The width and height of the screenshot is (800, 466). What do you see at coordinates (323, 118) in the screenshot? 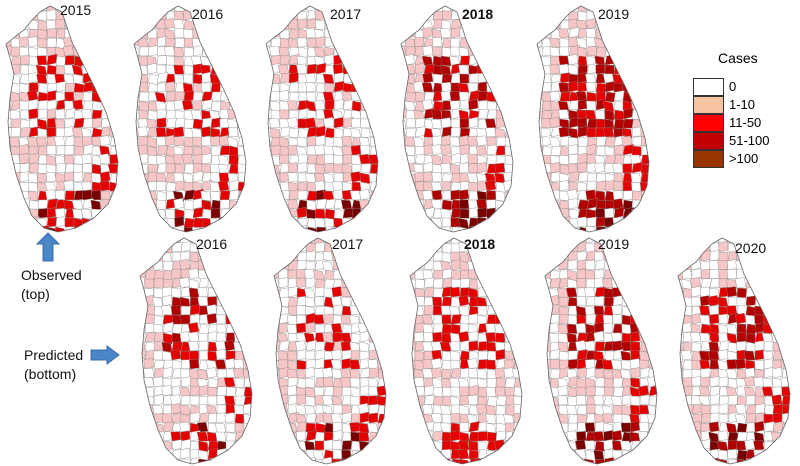
I see `map-observed-2017` at bounding box center [323, 118].